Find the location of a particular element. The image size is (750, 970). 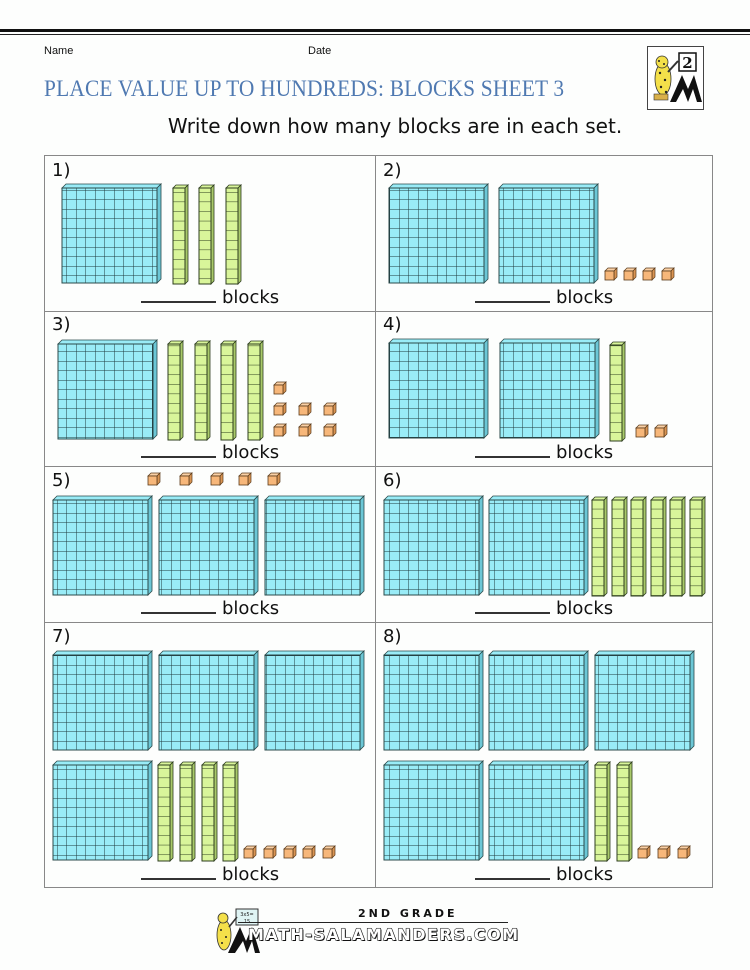

footer-site: MATH-SALAMANDERS.COM is located at coordinates (384, 935).